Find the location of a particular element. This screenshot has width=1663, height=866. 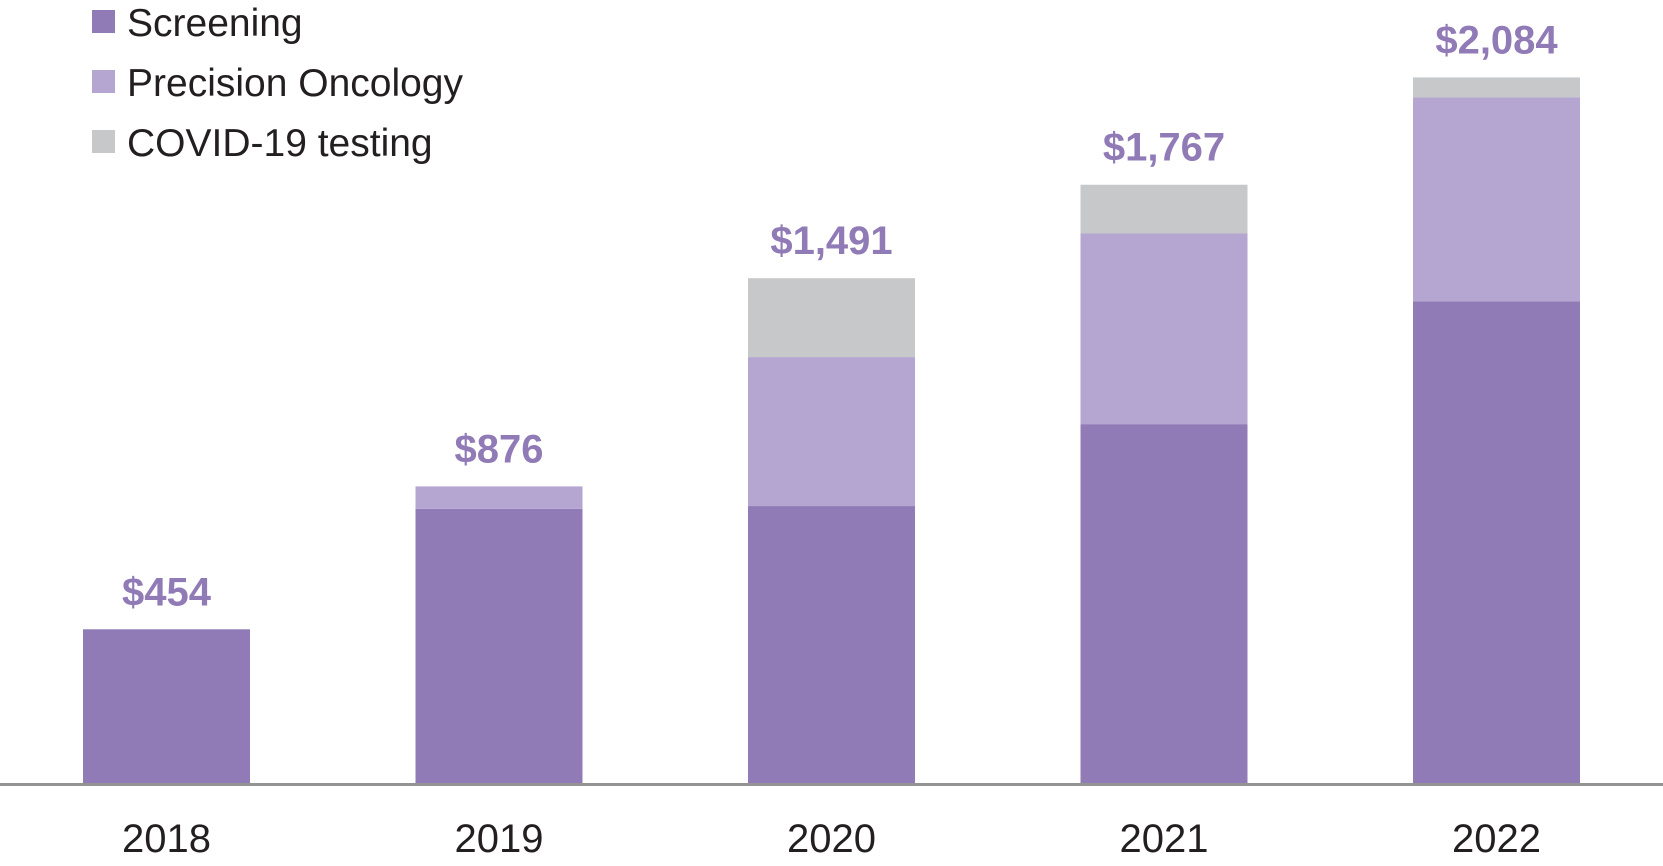

total-label-2020: $1,491 is located at coordinates (831, 241).